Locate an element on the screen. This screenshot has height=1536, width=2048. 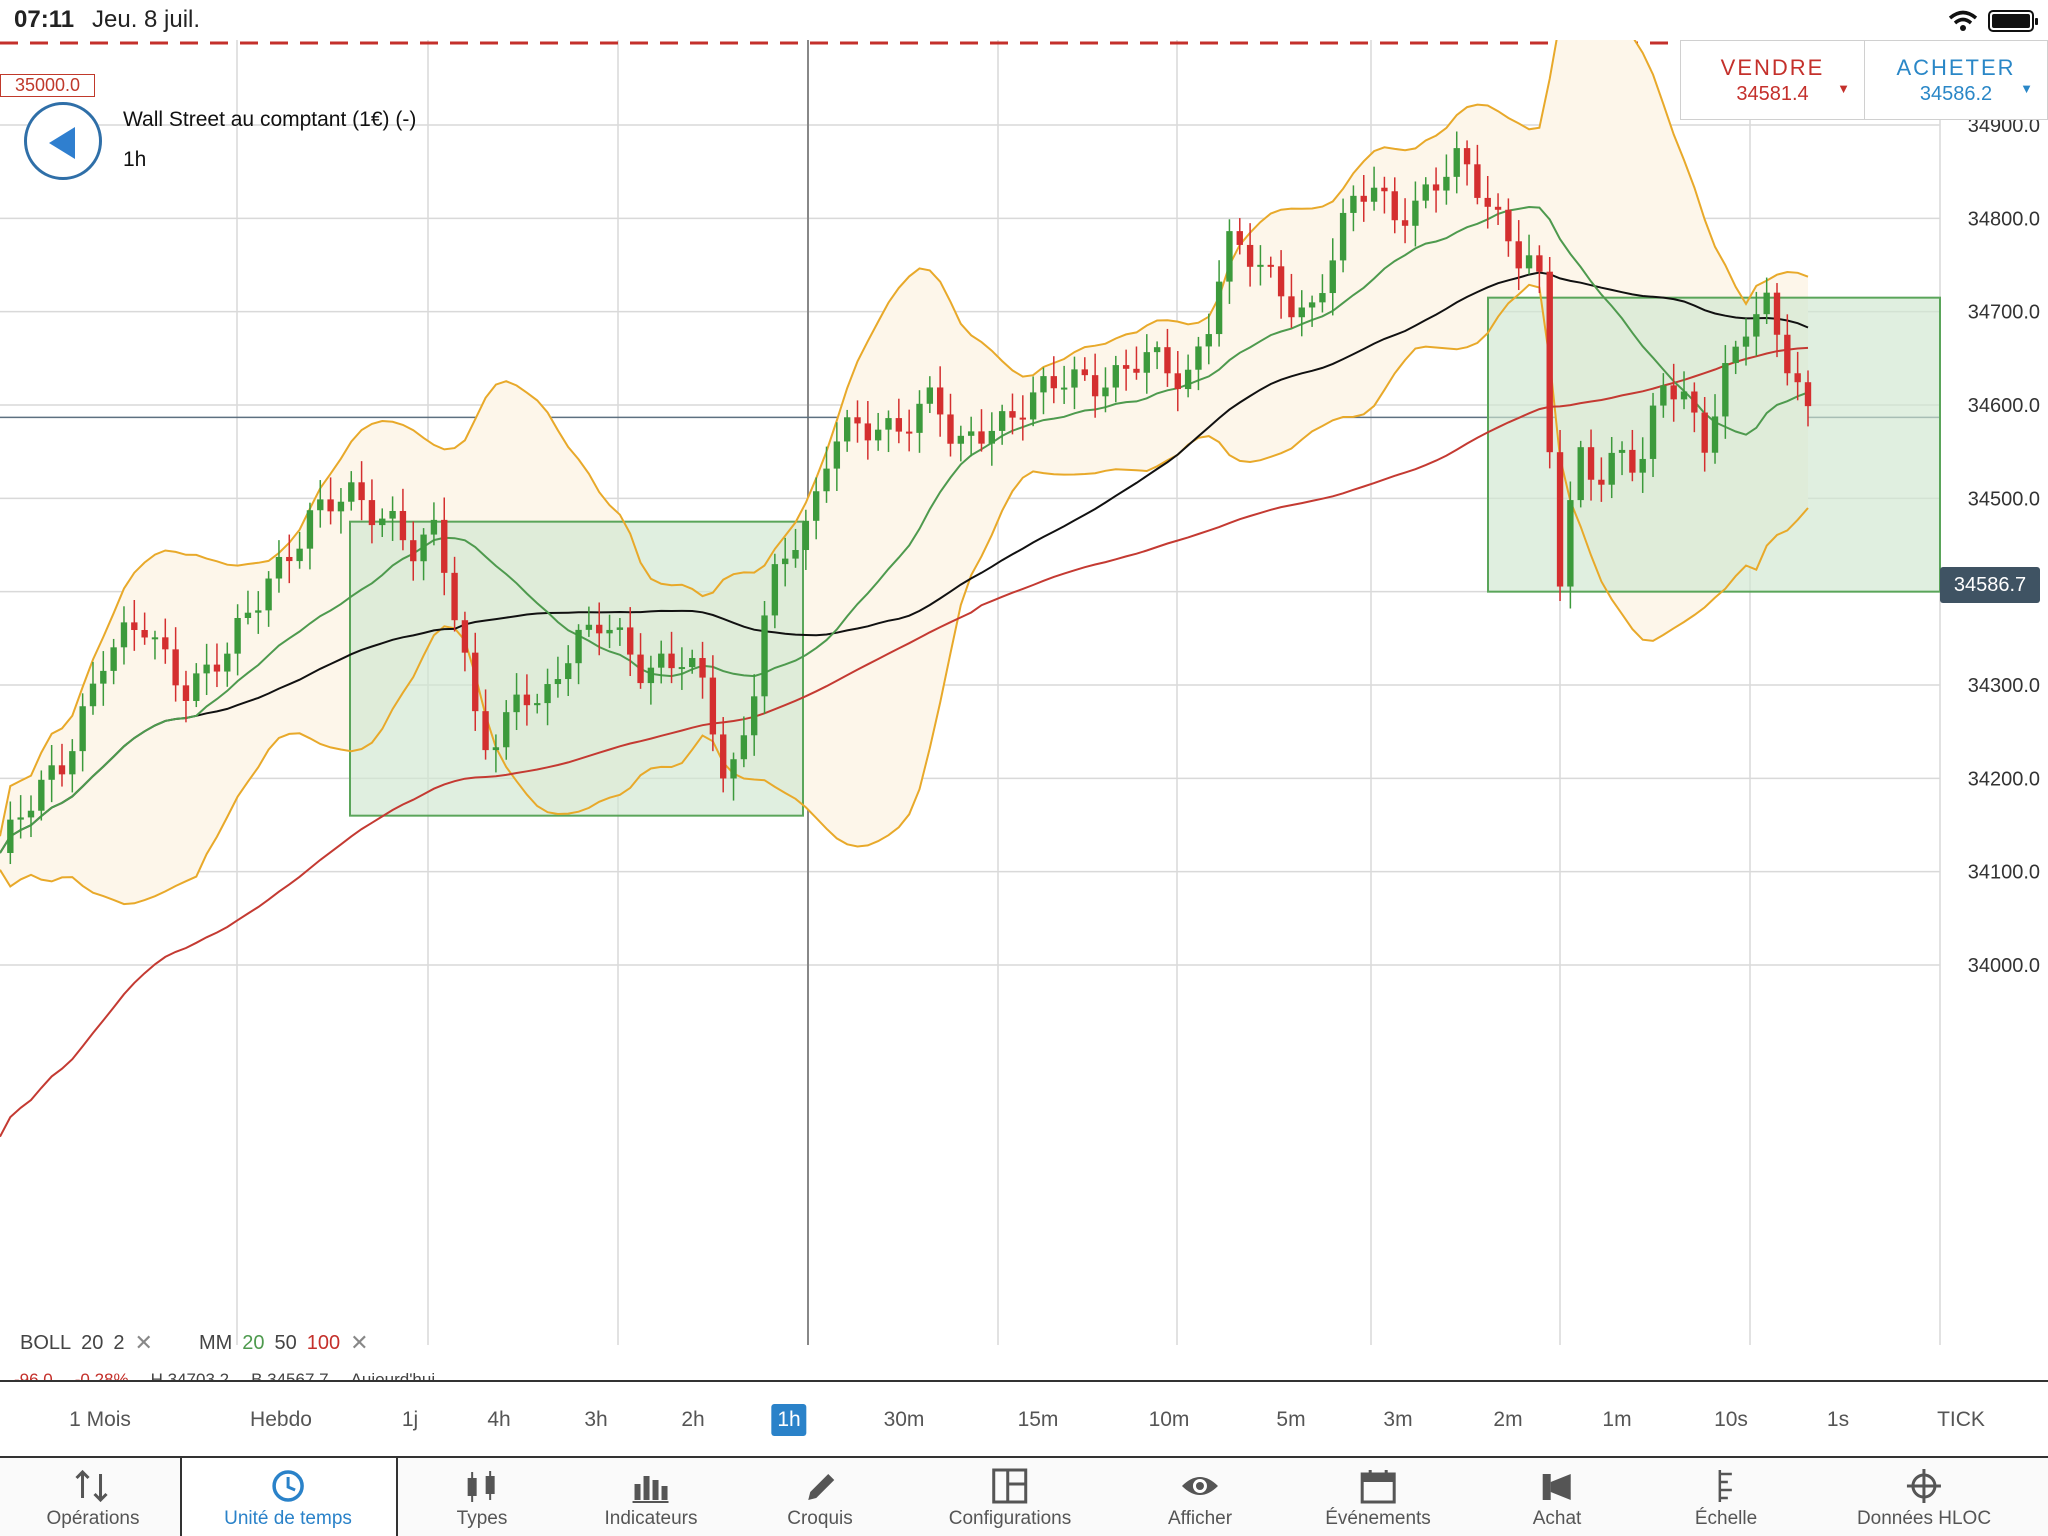
timeframe-2m: 2m is located at coordinates (1508, 1419).